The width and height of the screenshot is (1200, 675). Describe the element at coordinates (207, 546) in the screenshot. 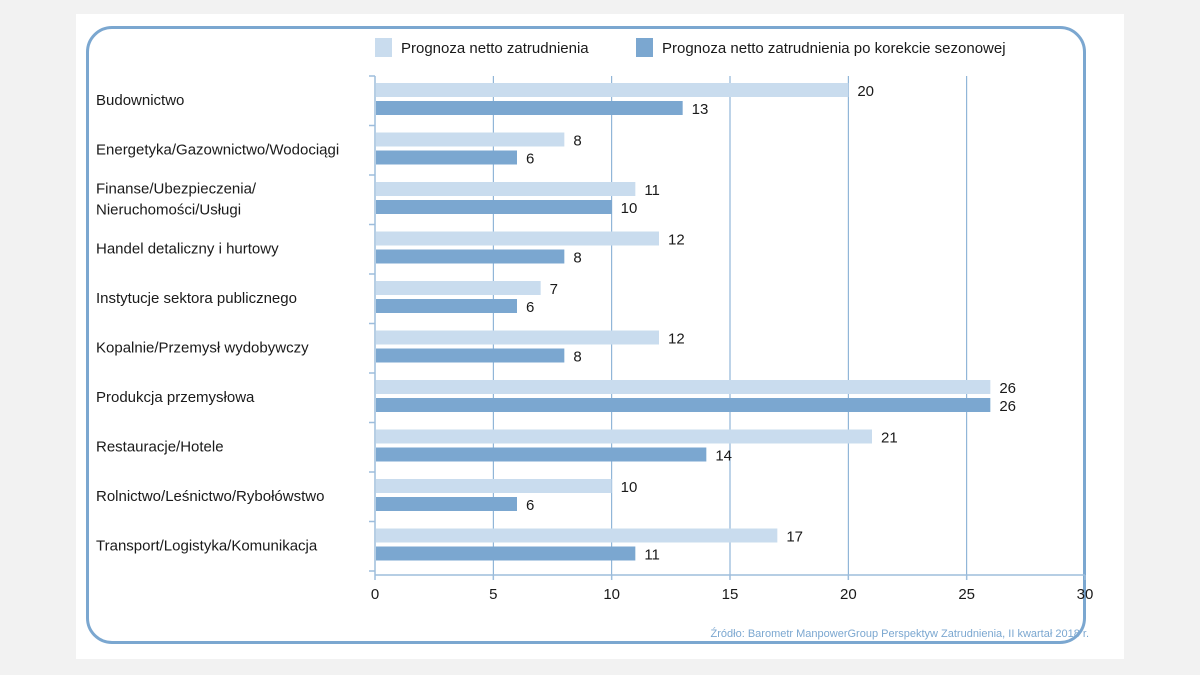

I see `category-label: Transport/Logistyka/Komunikacja` at that location.